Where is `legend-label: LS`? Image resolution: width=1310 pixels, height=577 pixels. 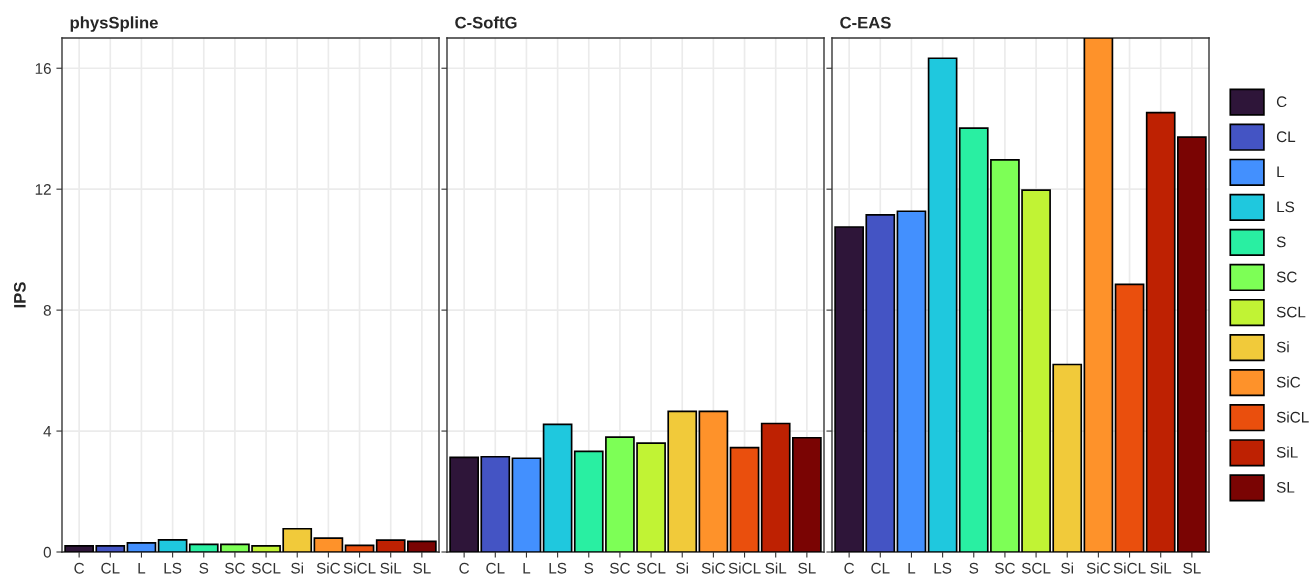 legend-label: LS is located at coordinates (1286, 207).